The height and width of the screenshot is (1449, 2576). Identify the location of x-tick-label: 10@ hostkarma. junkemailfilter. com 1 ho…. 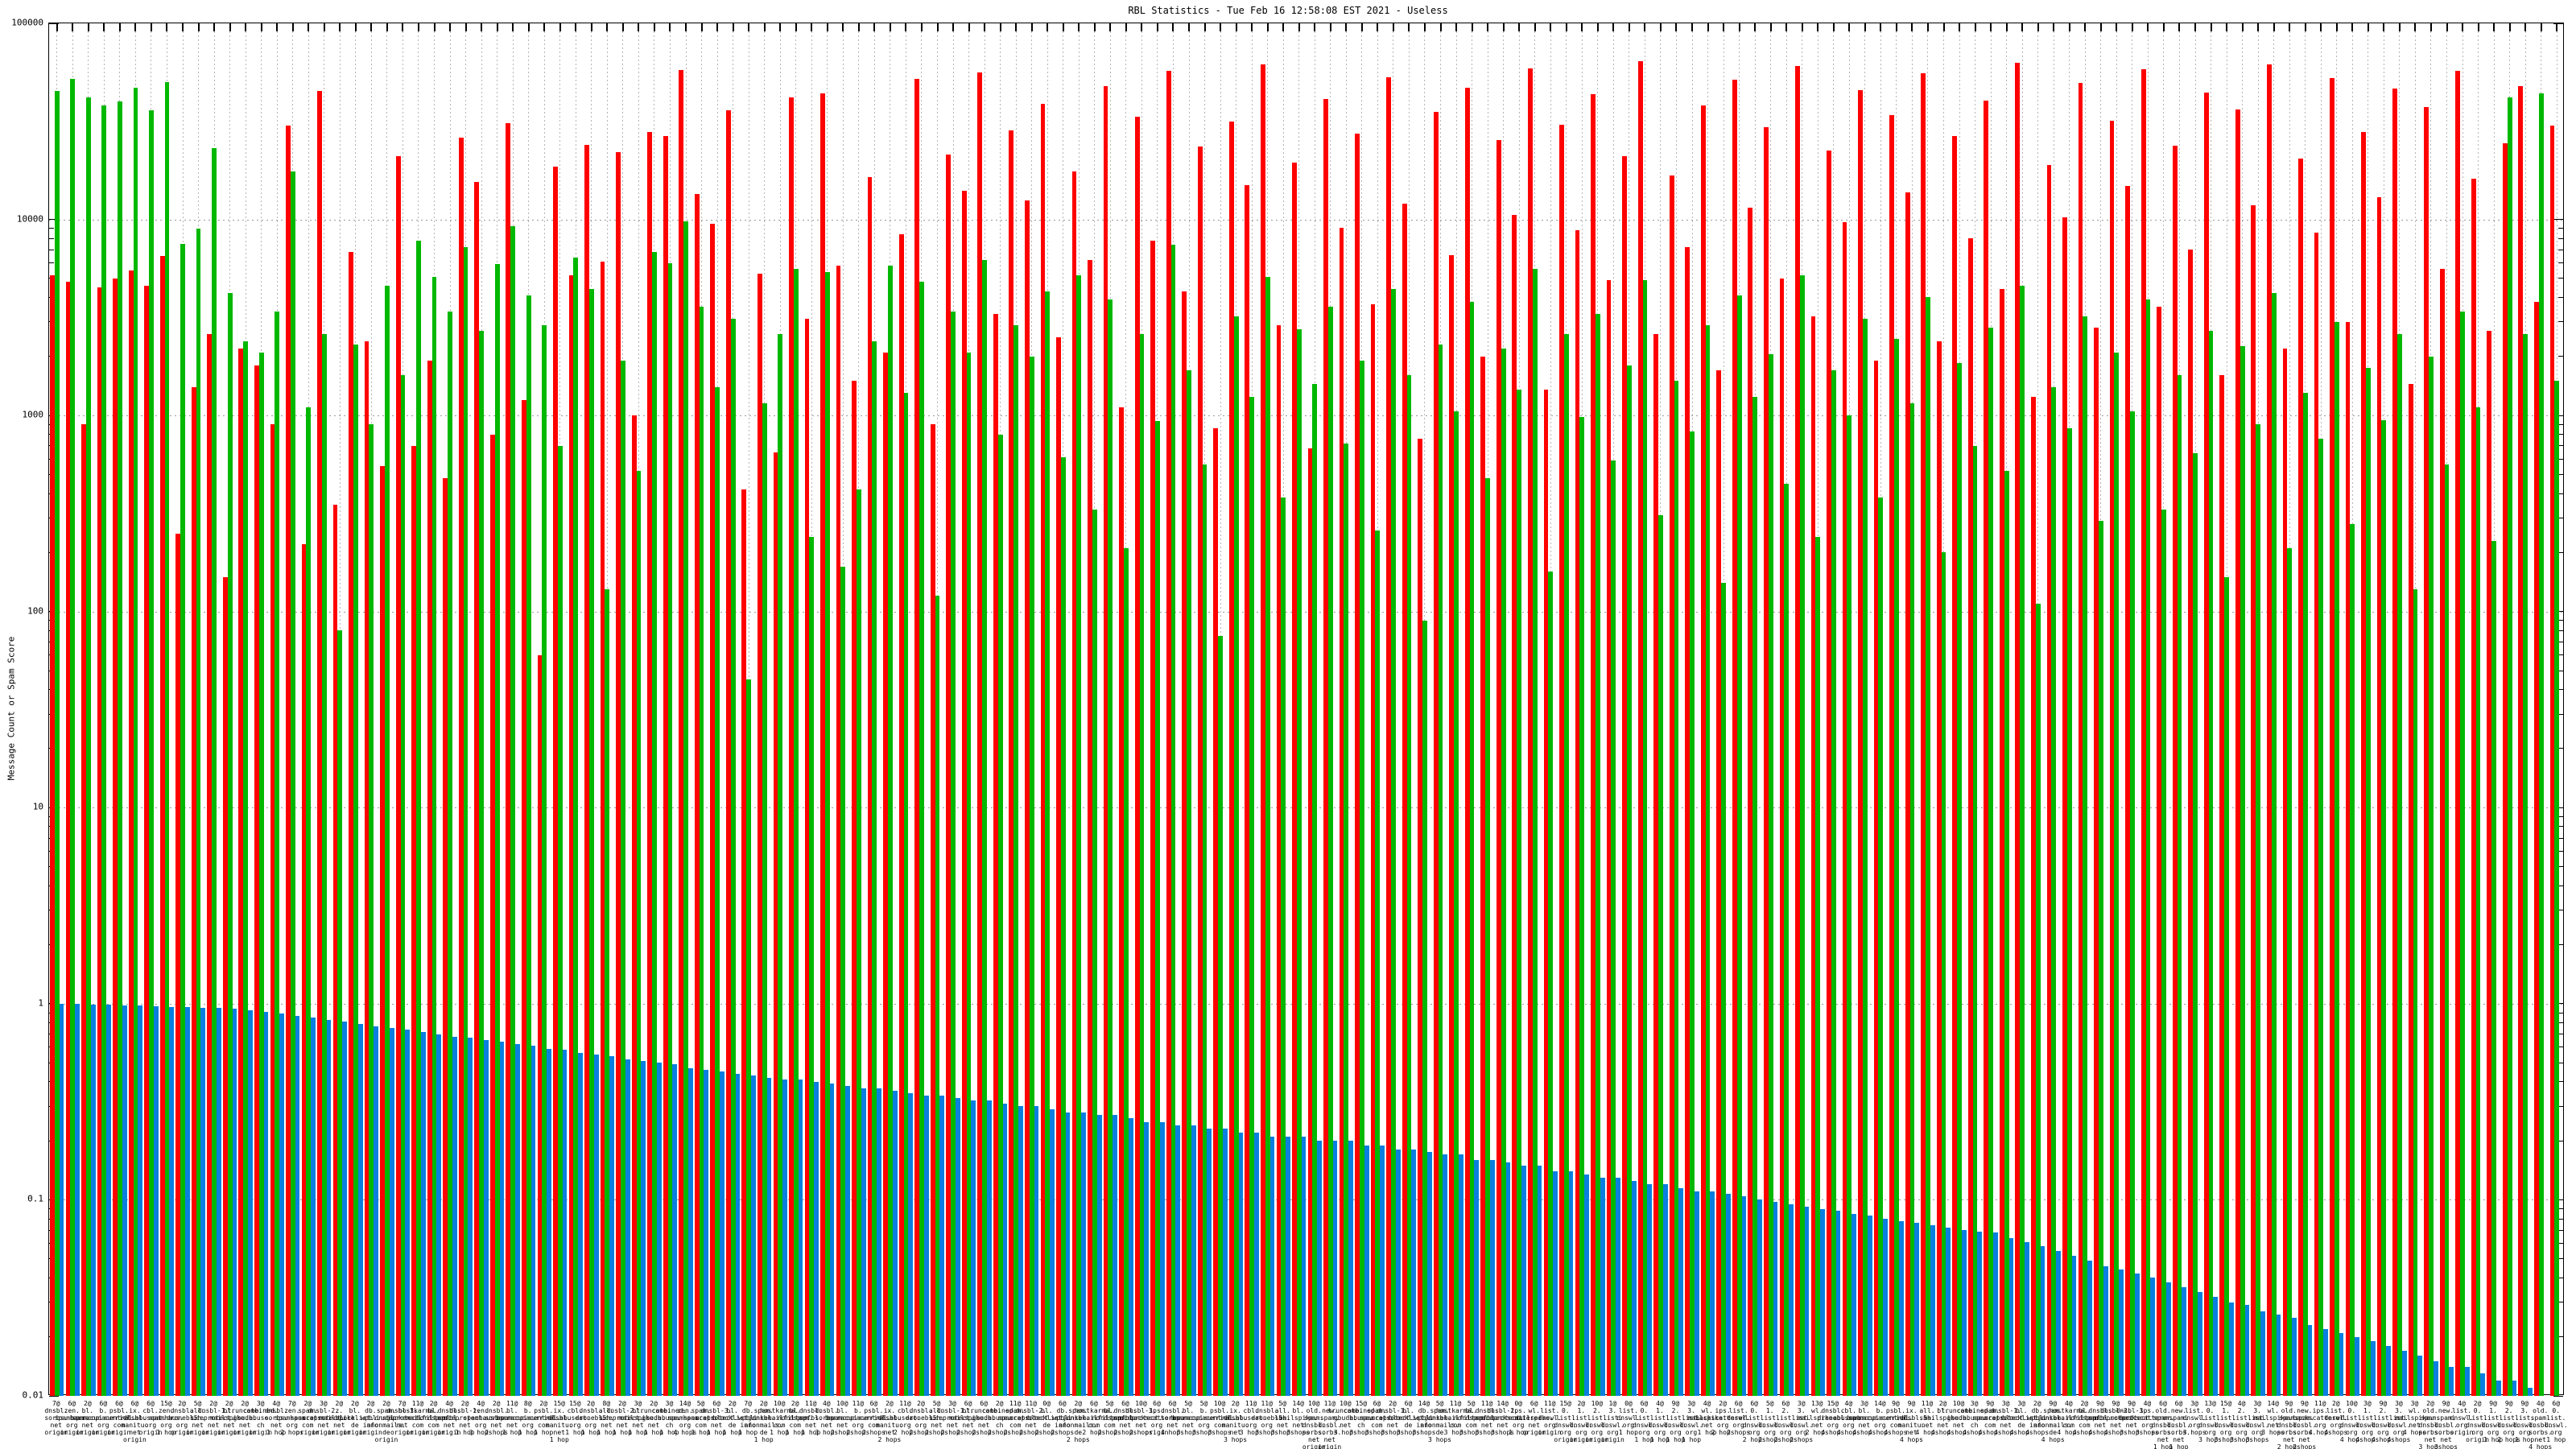
(779, 1418).